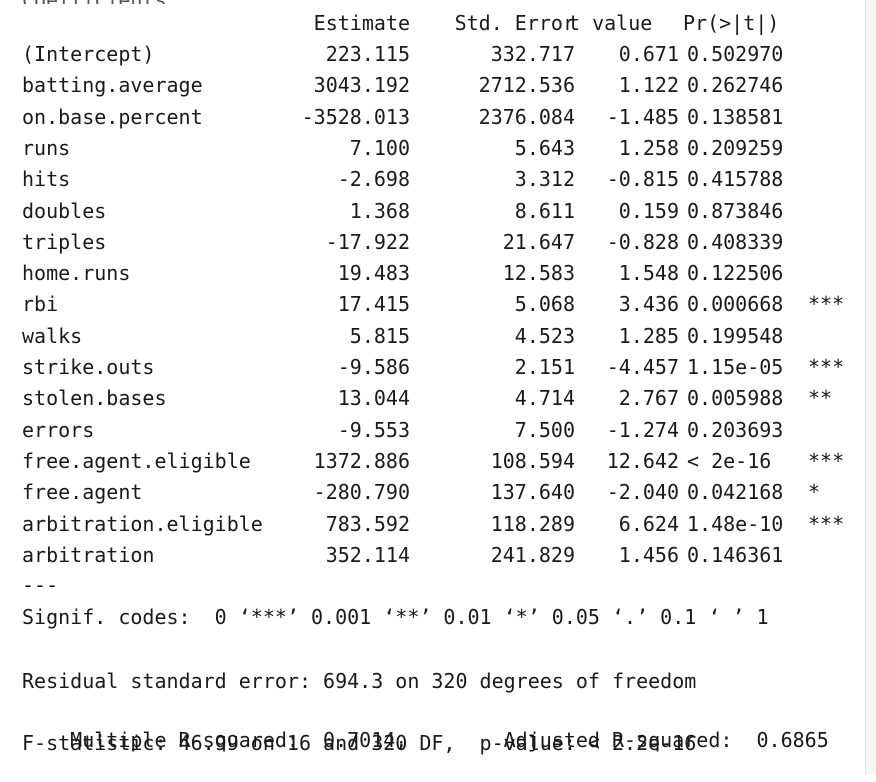  I want to click on coefficient-p-value: 0.146361, so click(735, 554).